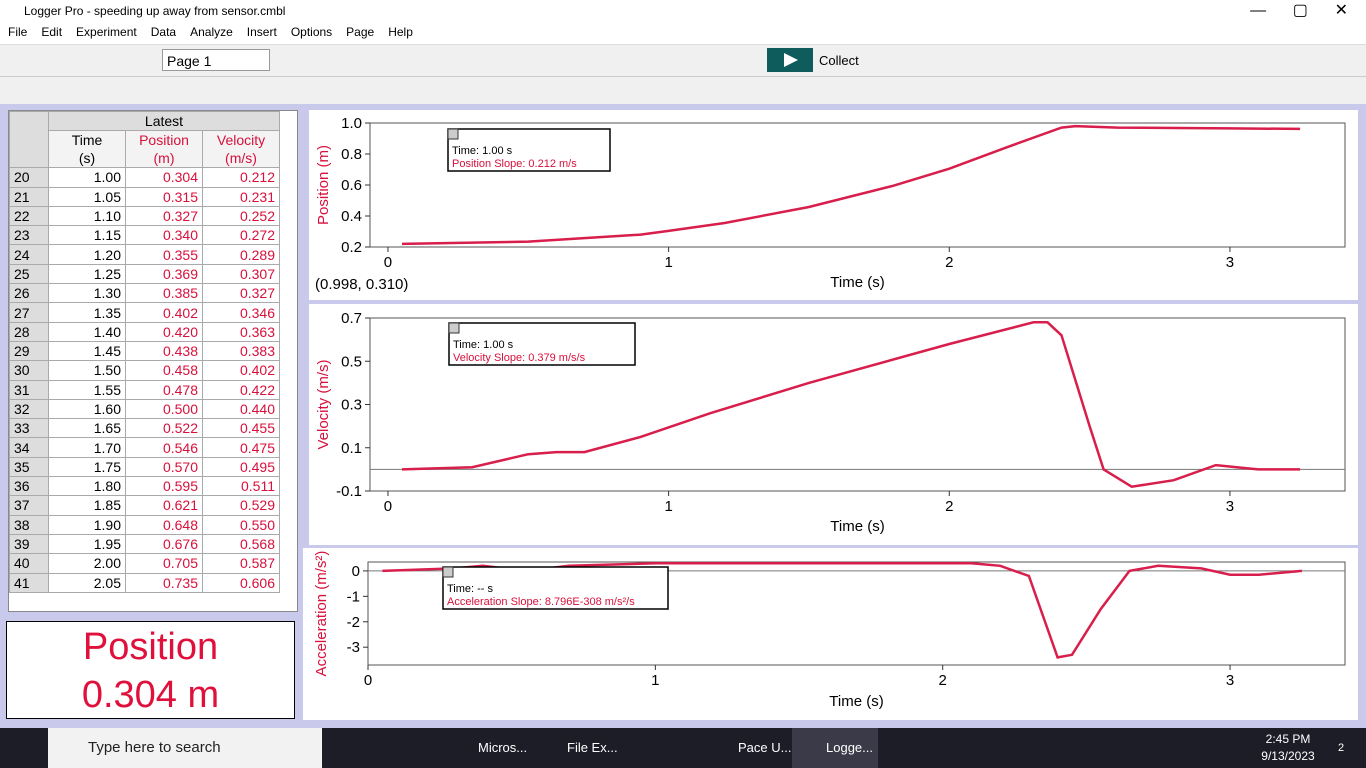  I want to click on page-select: Page 1, so click(216, 60).